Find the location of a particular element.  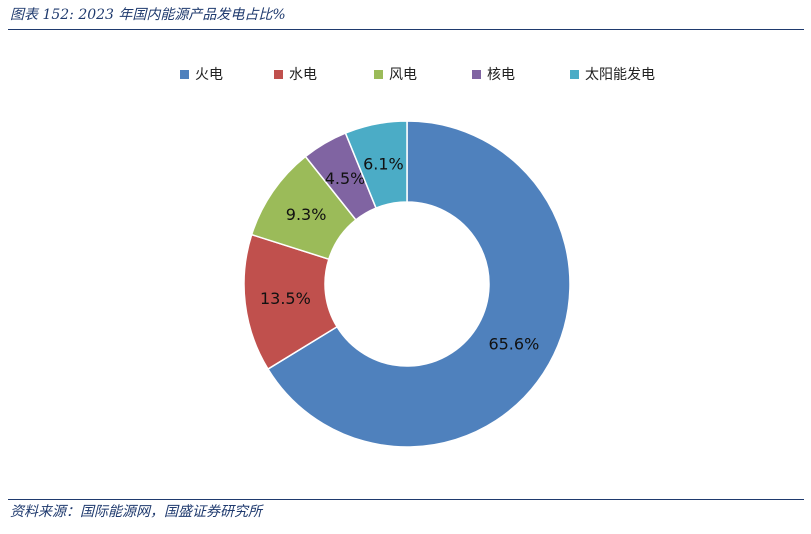

title-divider is located at coordinates (406, 29).